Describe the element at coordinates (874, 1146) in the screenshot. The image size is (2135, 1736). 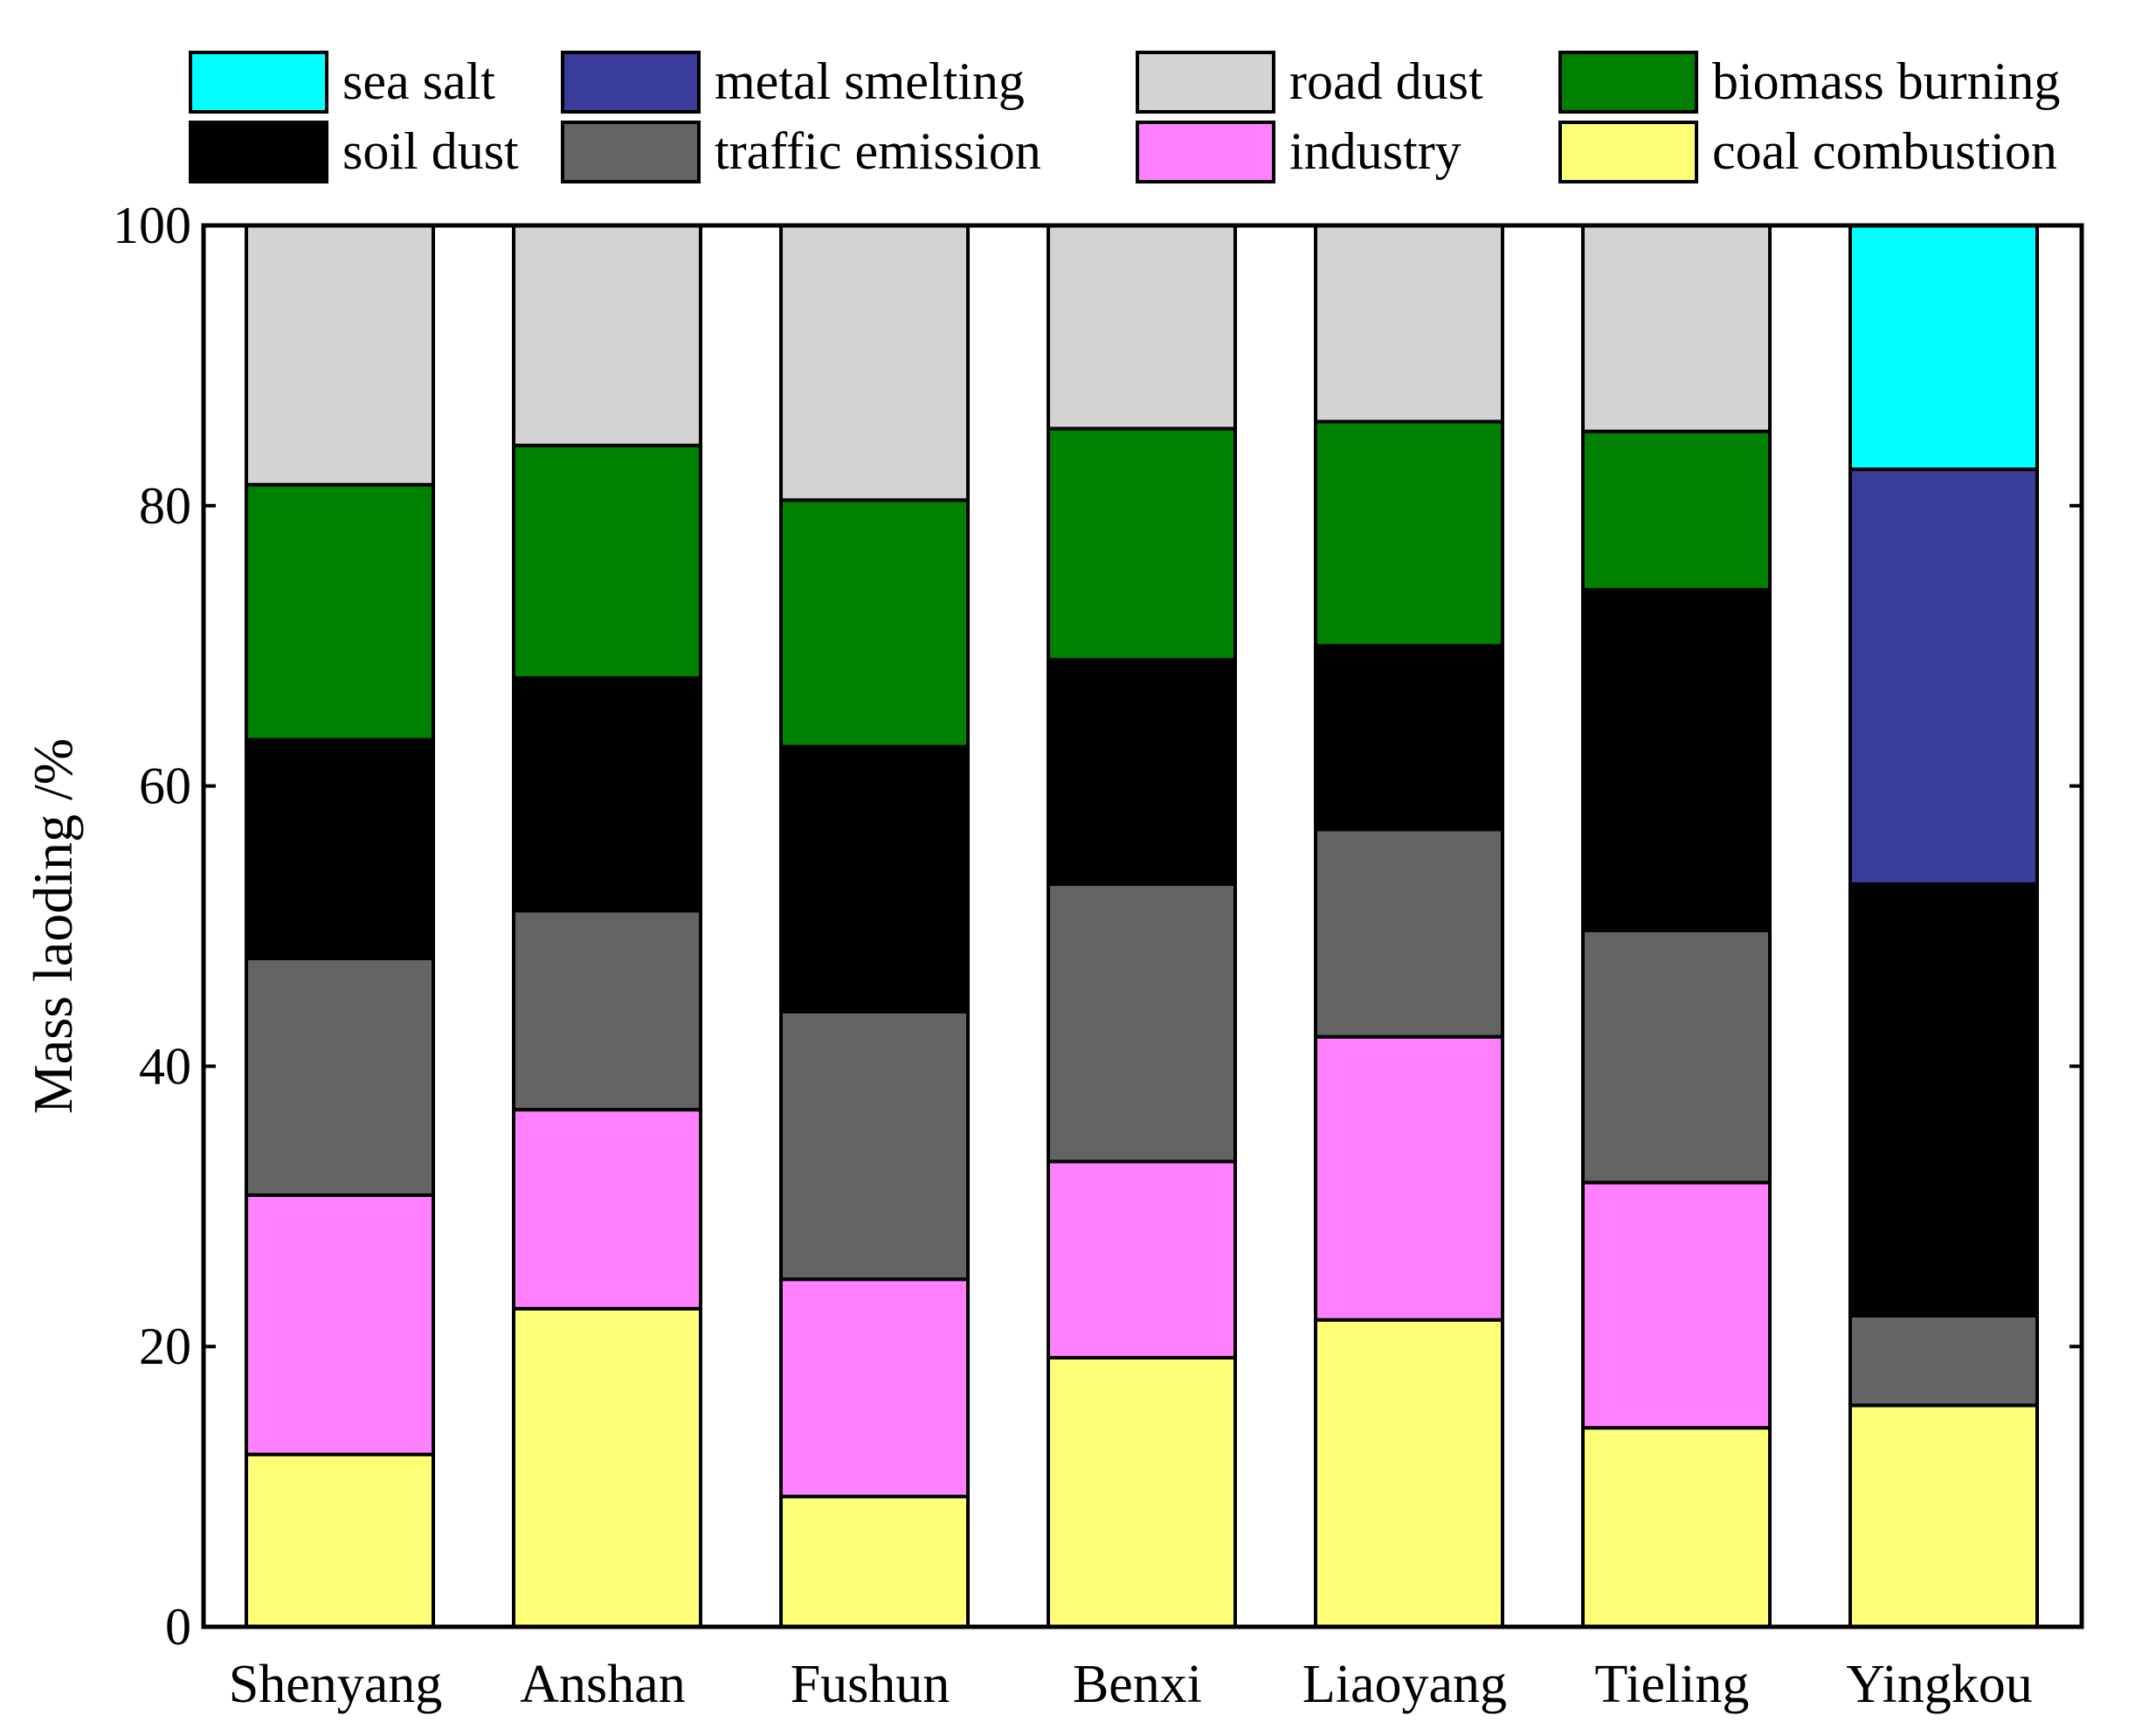
I see `bar-fushun-traffic-emission` at that location.